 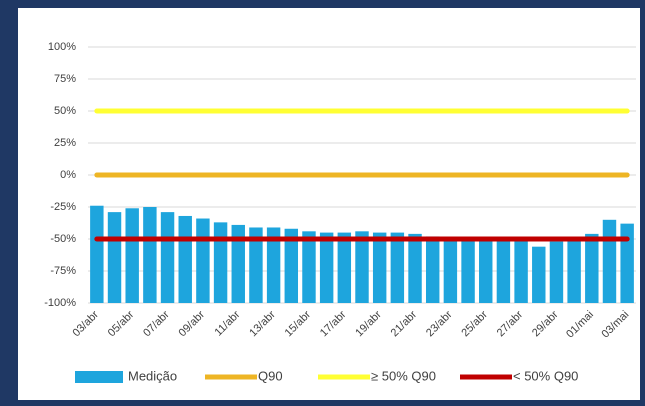 I want to click on legend-swatch, so click(x=99, y=377).